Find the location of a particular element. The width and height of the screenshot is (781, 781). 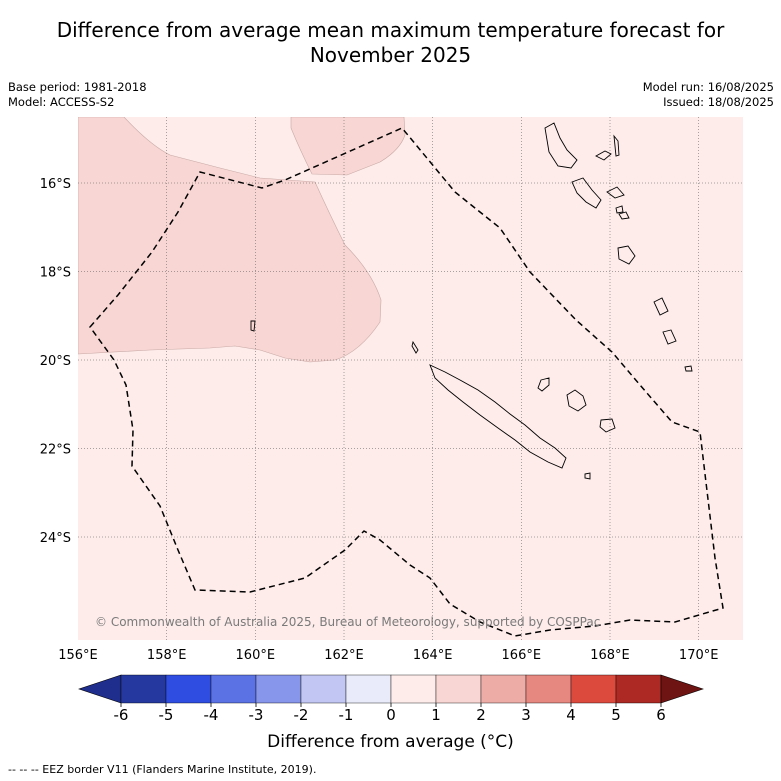

meta-right: Model run: 16/08/2025 Issued: 18/08/2025 is located at coordinates (708, 95).